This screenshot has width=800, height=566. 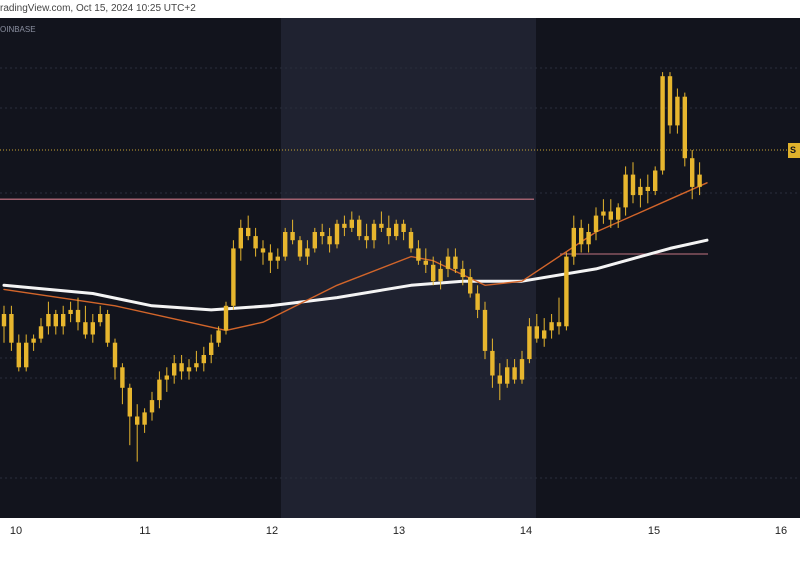 I want to click on last-price-tag: S, so click(x=794, y=150).